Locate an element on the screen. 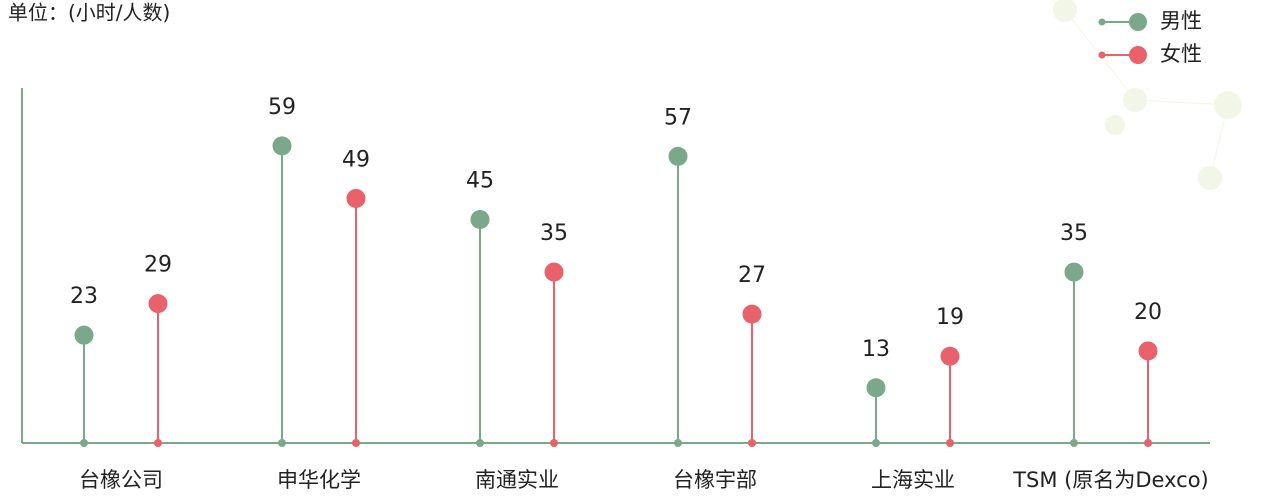 Image resolution: width=1265 pixels, height=500 pixels. value-label: 27 is located at coordinates (752, 275).